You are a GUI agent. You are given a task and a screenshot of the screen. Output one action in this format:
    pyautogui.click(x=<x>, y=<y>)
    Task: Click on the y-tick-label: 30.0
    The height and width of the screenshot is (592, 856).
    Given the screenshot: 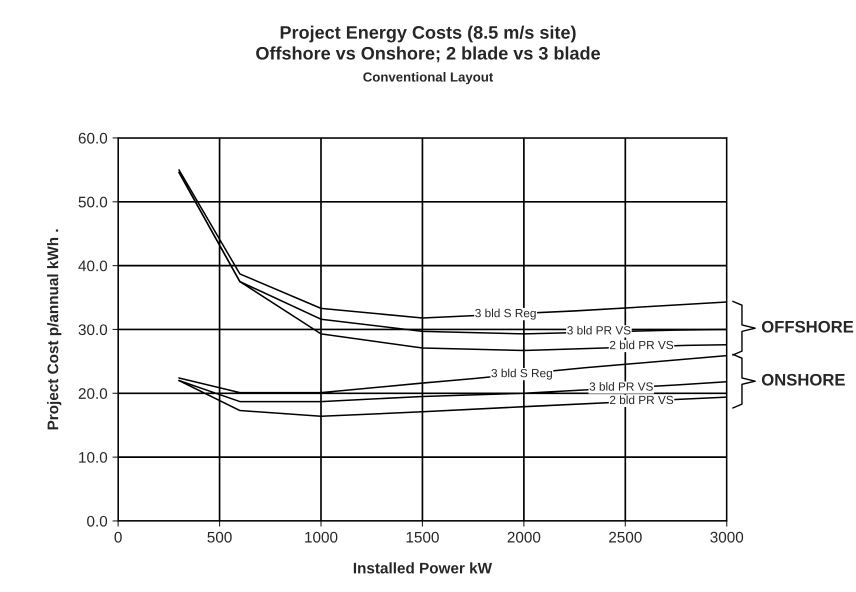 What is the action you would take?
    pyautogui.click(x=93, y=330)
    